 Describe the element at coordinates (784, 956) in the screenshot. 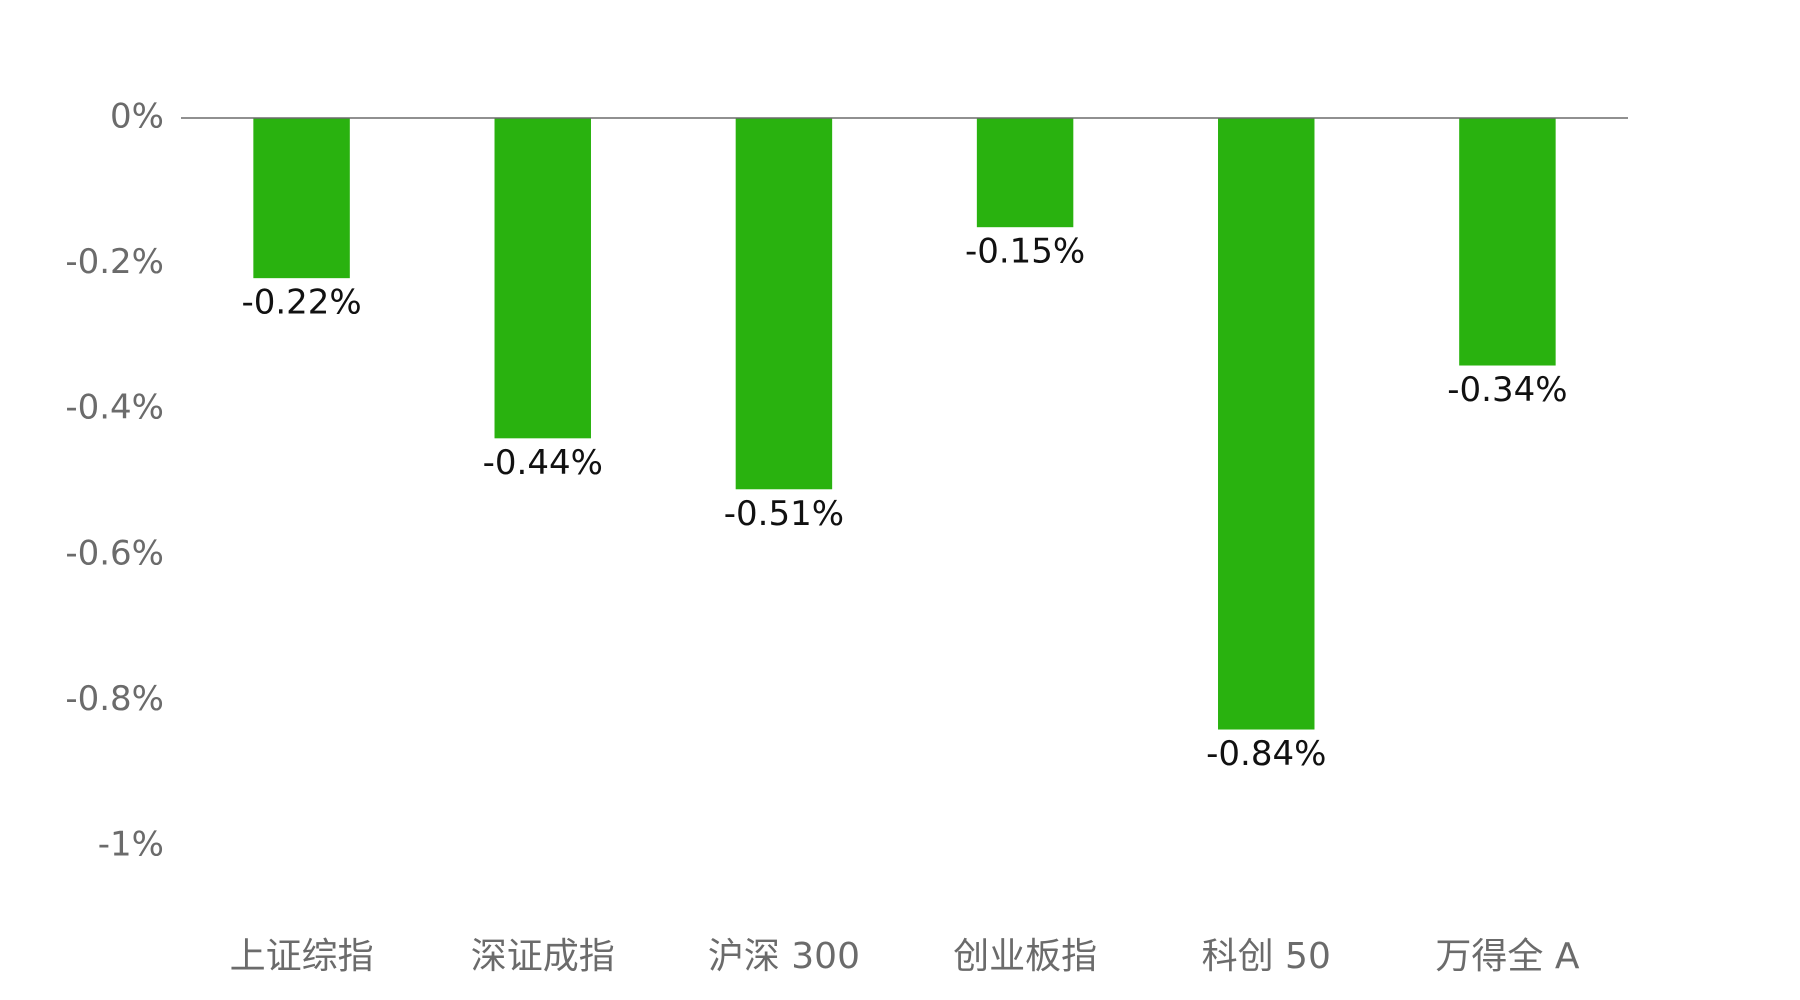

I see `x-tick-label: 沪深 300` at that location.